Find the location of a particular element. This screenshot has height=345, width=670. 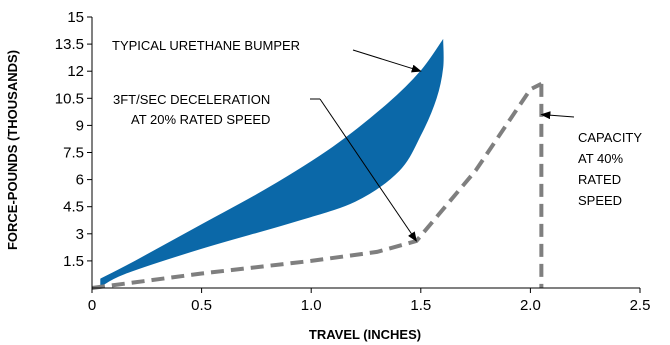

annotation-bumper-bg is located at coordinates (232, 45).